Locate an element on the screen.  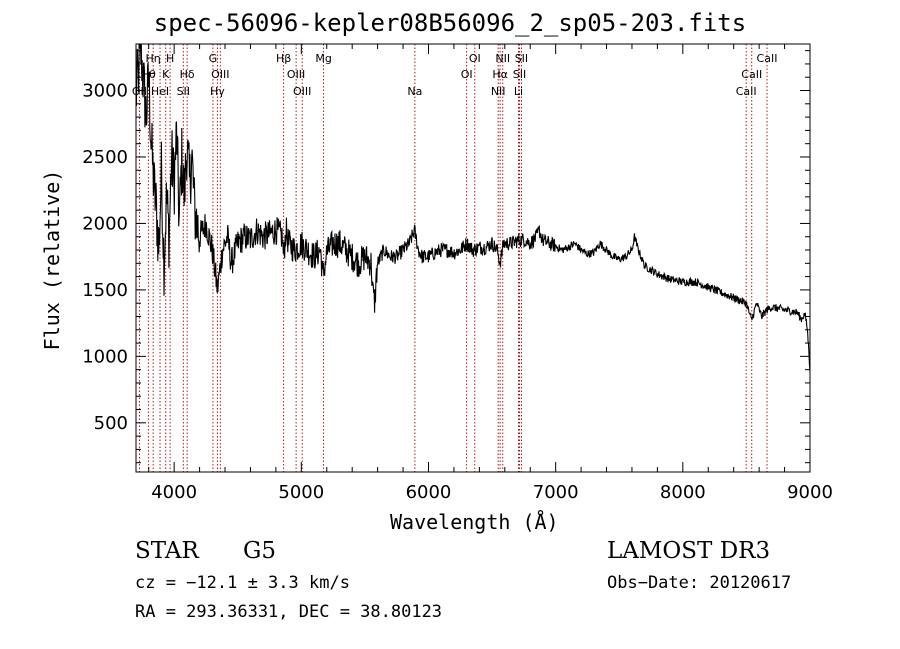
object-subclass: G5 is located at coordinates (260, 551).